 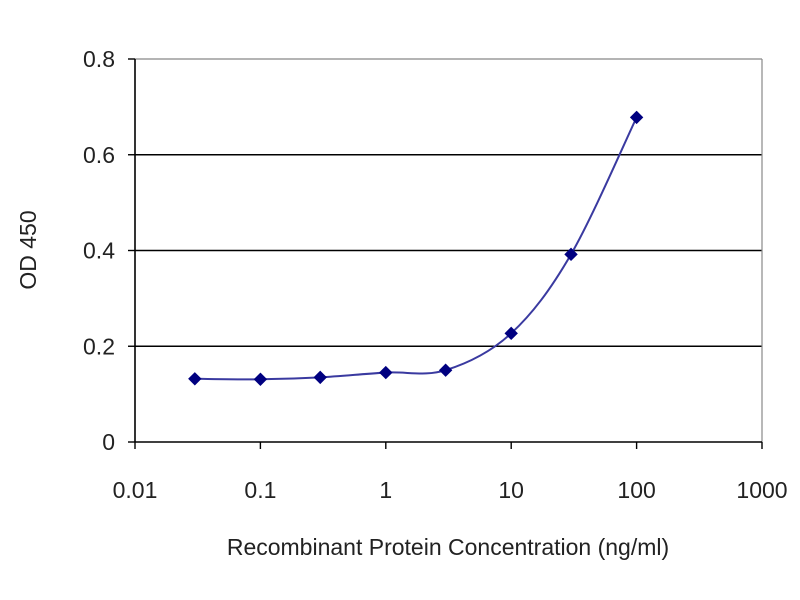 What do you see at coordinates (99, 346) in the screenshot?
I see `y-tick-label-1: 0.2` at bounding box center [99, 346].